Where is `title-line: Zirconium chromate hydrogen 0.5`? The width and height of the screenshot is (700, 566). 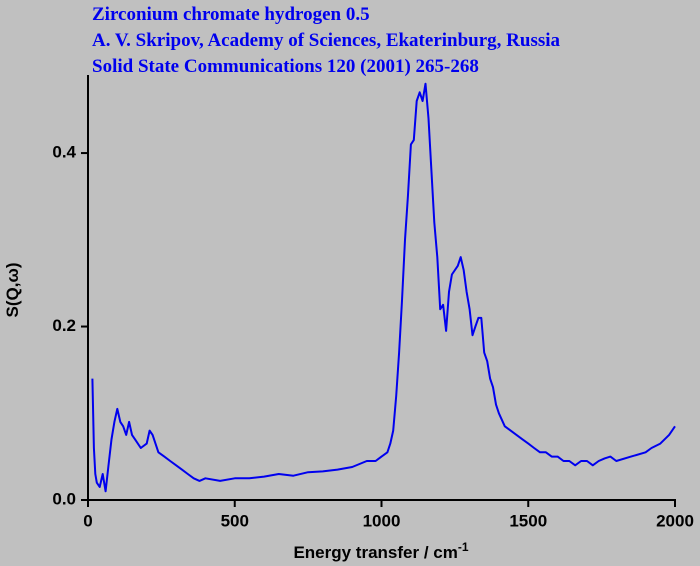
title-line: Zirconium chromate hydrogen 0.5 is located at coordinates (231, 14).